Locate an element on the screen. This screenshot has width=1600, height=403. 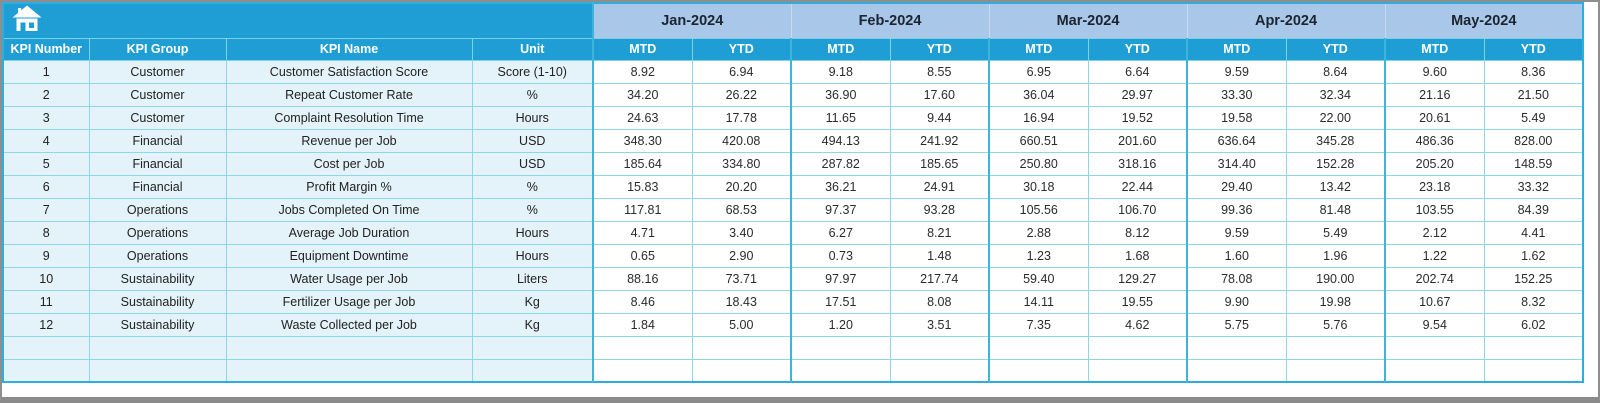
cell-unit: % is located at coordinates (532, 186).